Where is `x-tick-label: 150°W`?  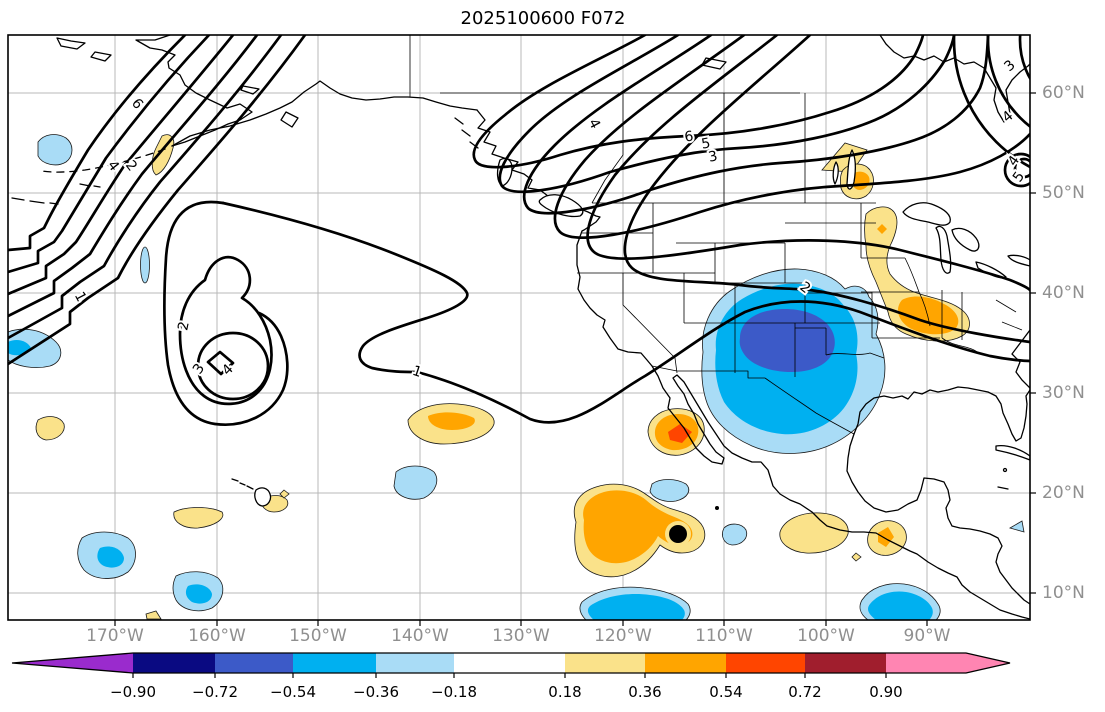
x-tick-label: 150°W is located at coordinates (318, 636).